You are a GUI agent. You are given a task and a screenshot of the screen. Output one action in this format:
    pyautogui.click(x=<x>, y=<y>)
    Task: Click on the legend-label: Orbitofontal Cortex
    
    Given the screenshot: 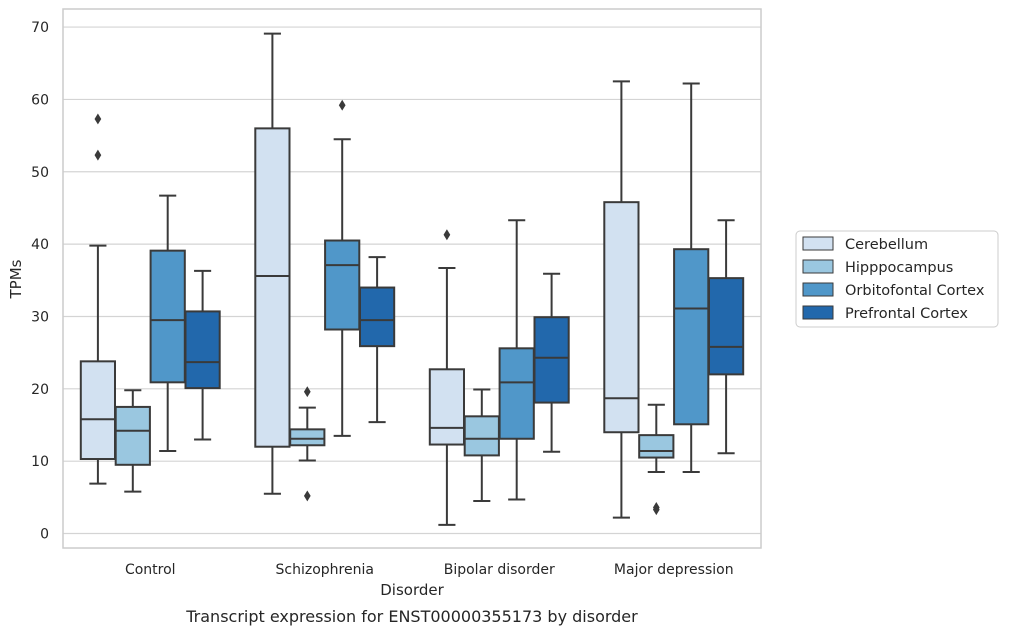 What is the action you would take?
    pyautogui.click(x=915, y=291)
    